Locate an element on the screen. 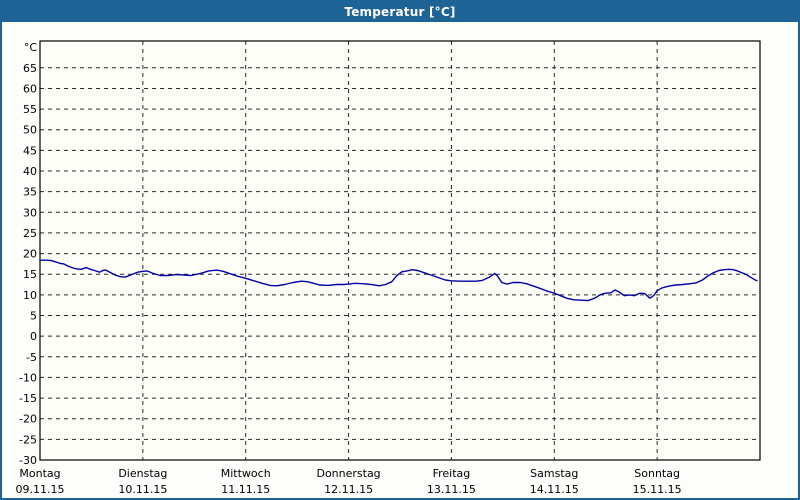 This screenshot has width=800, height=500. y-tick-label: 55 is located at coordinates (30, 109).